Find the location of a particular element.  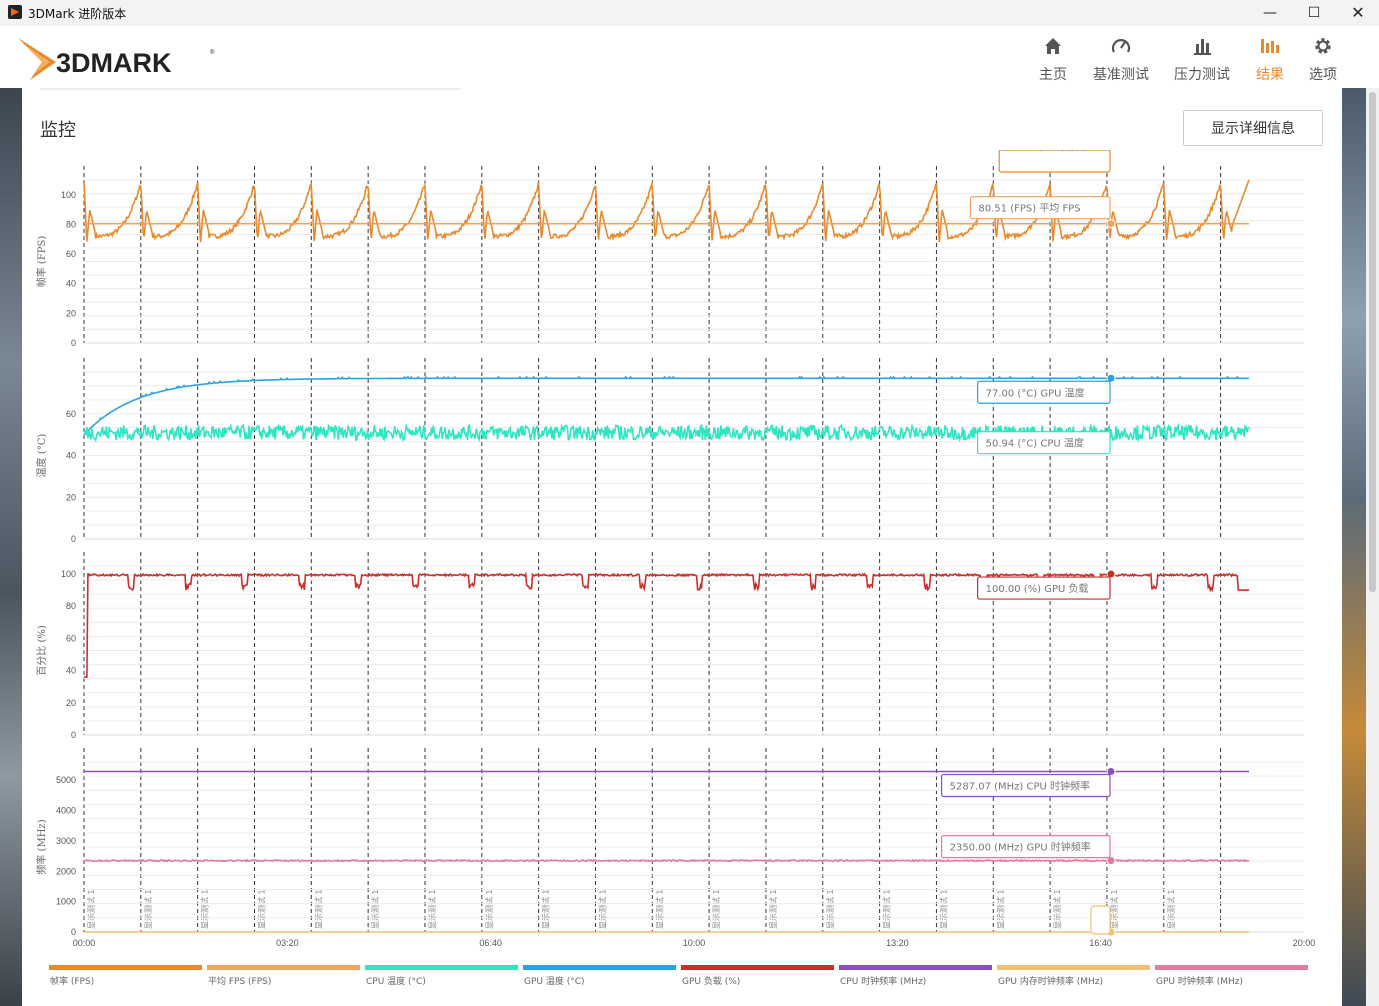

legend-swatch-gpu_temp is located at coordinates (599, 967).